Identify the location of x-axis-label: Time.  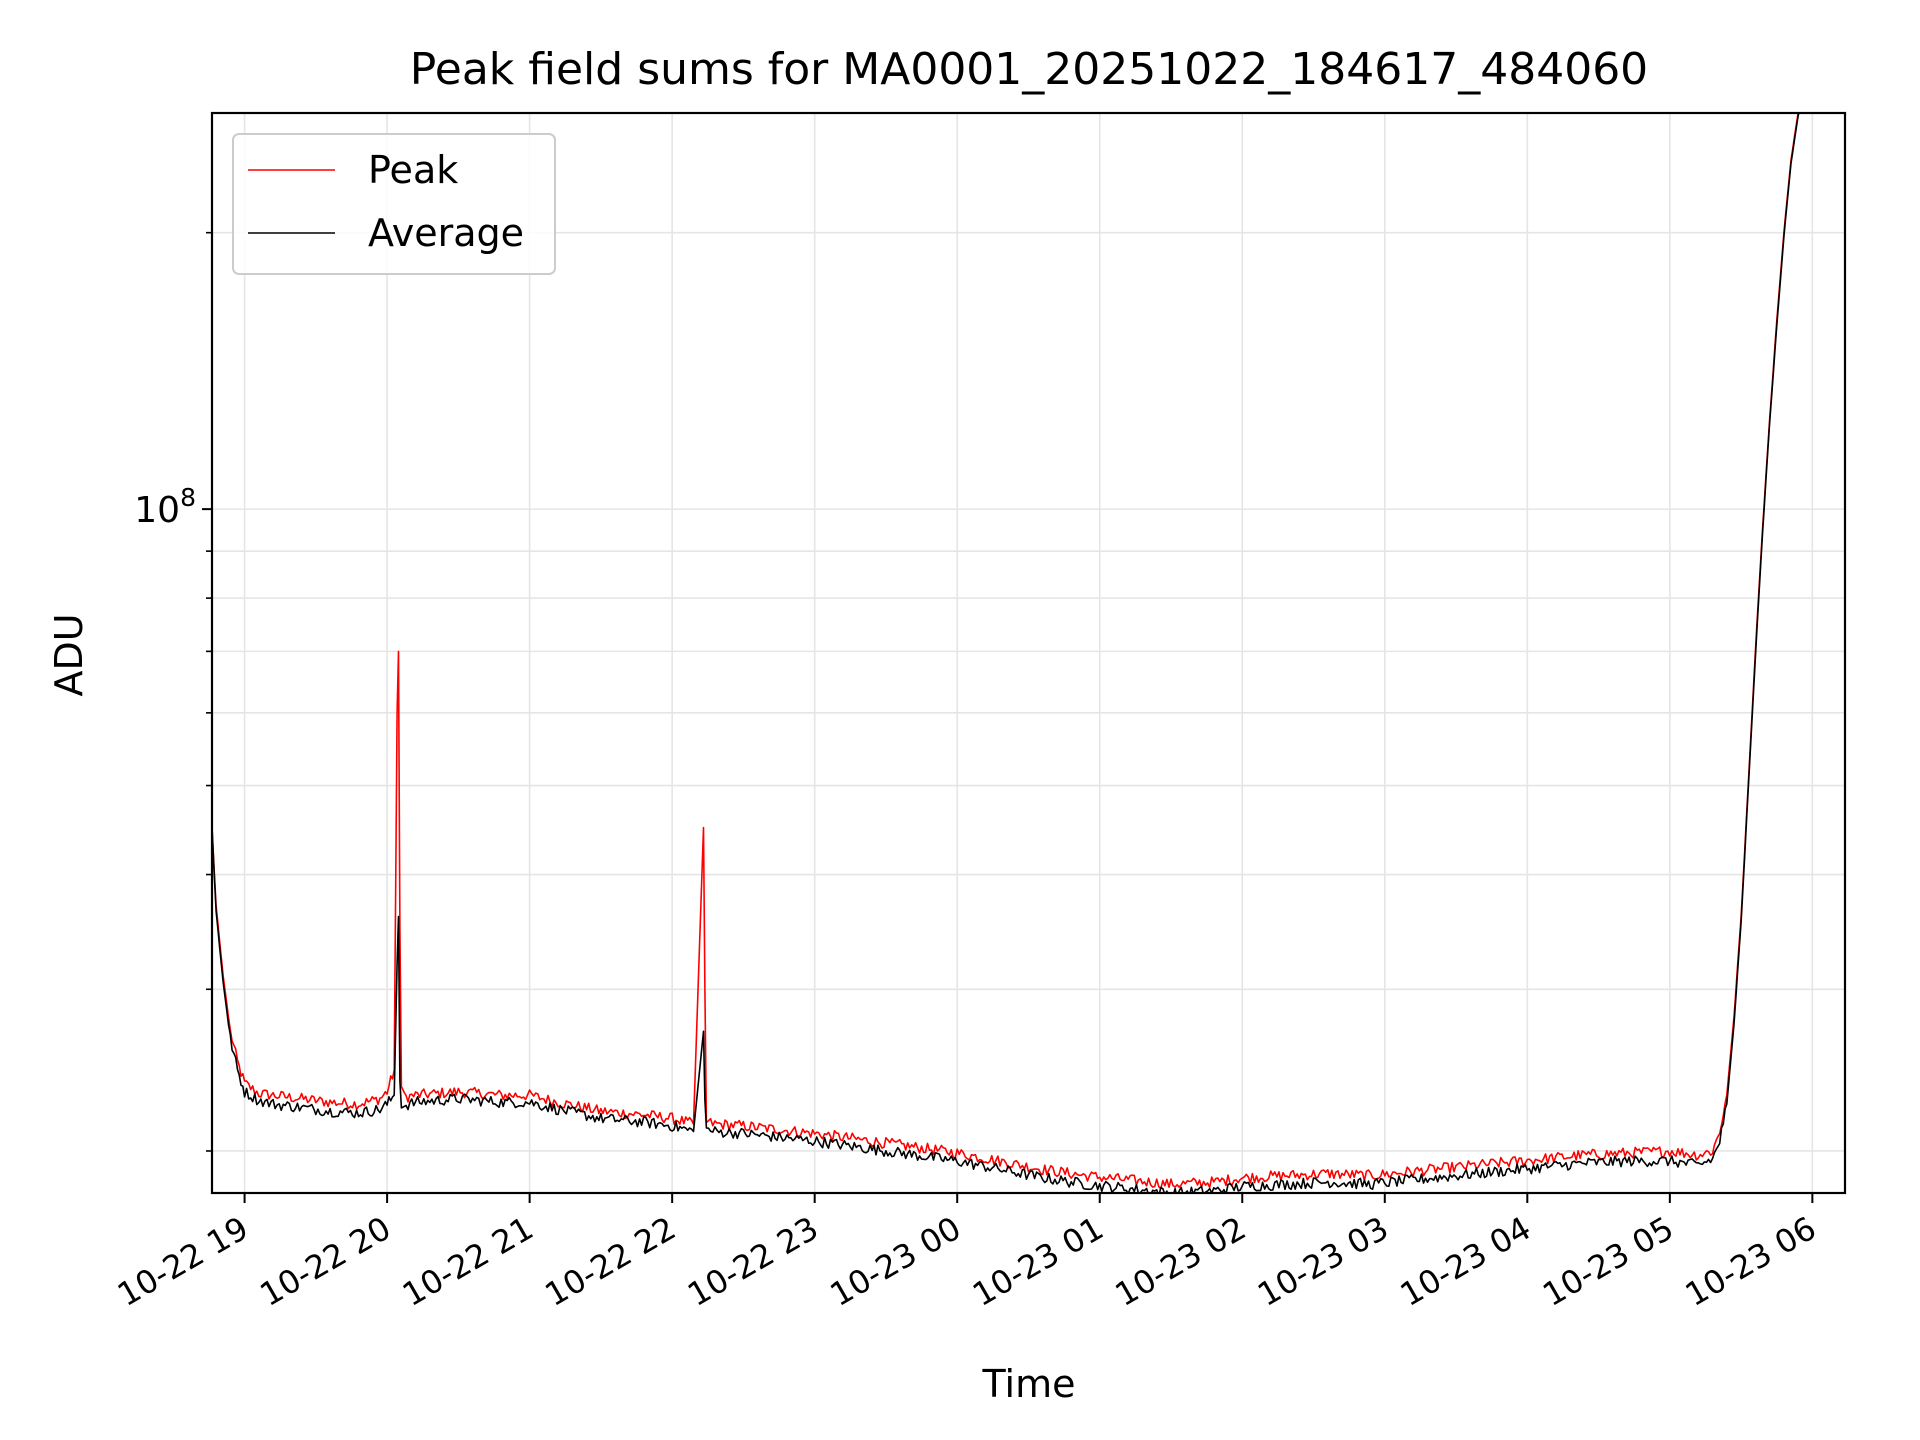
(1029, 1384).